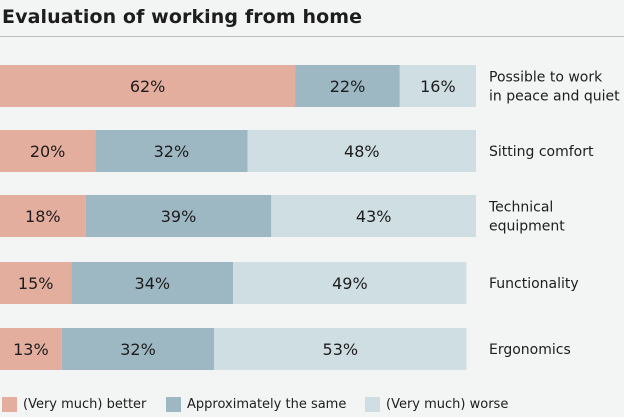 This screenshot has height=417, width=624. Describe the element at coordinates (530, 350) in the screenshot. I see `category-label: Ergonomics` at that location.